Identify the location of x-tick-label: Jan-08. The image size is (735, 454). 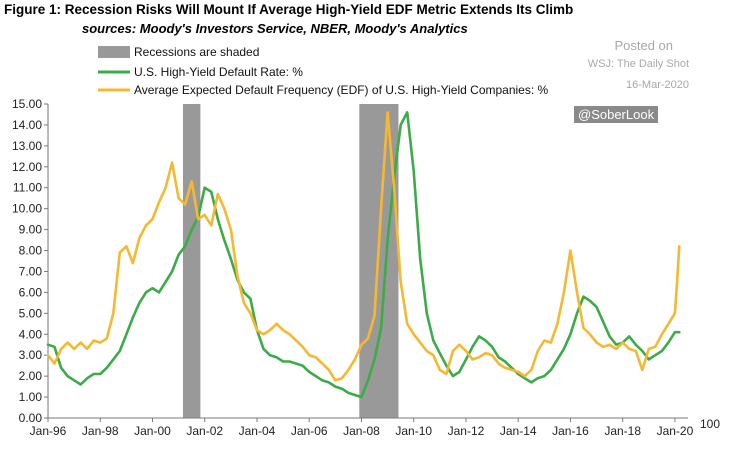
(361, 431).